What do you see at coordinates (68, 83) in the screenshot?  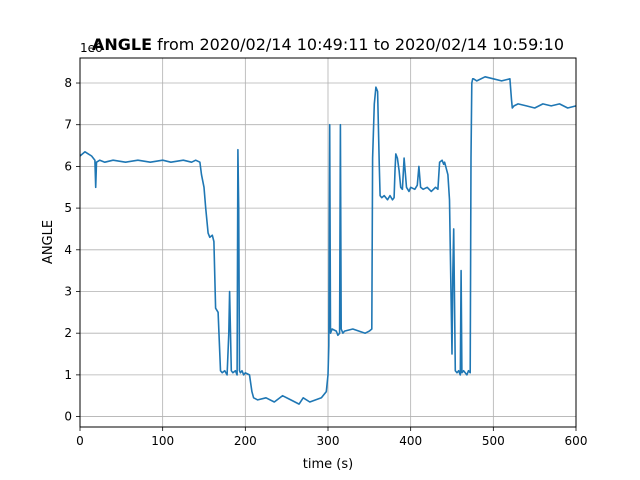 I see `y-tick-label: 8` at bounding box center [68, 83].